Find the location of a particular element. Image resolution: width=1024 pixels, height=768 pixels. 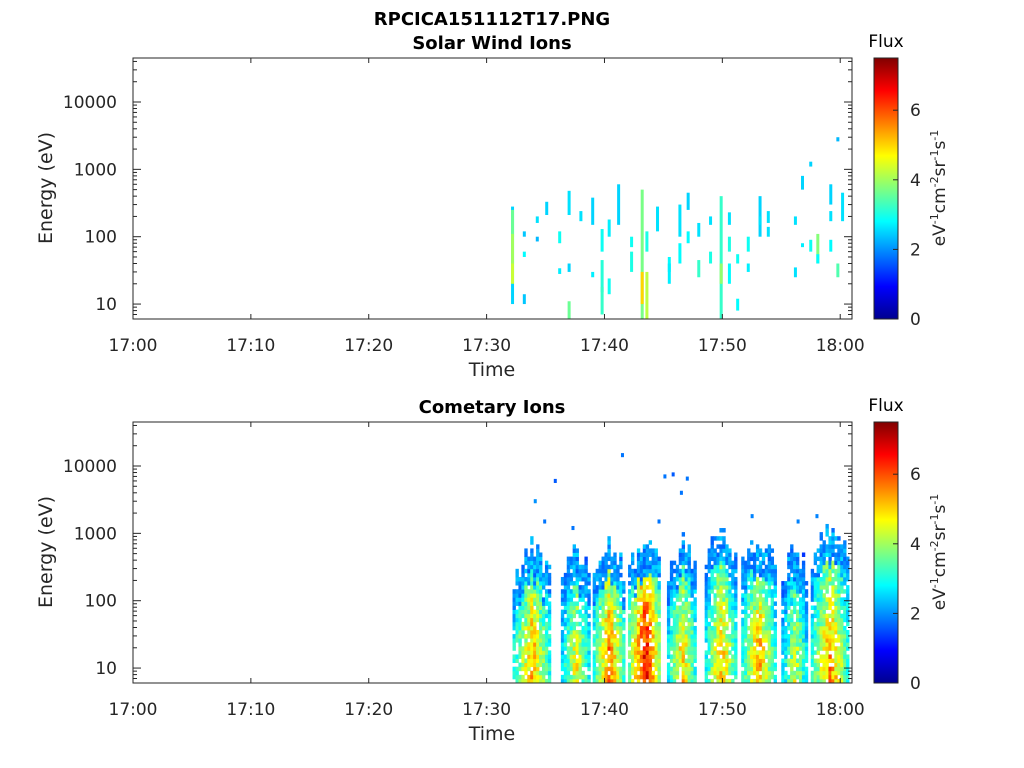

y-tick-label: 10000 is located at coordinates (90, 467).